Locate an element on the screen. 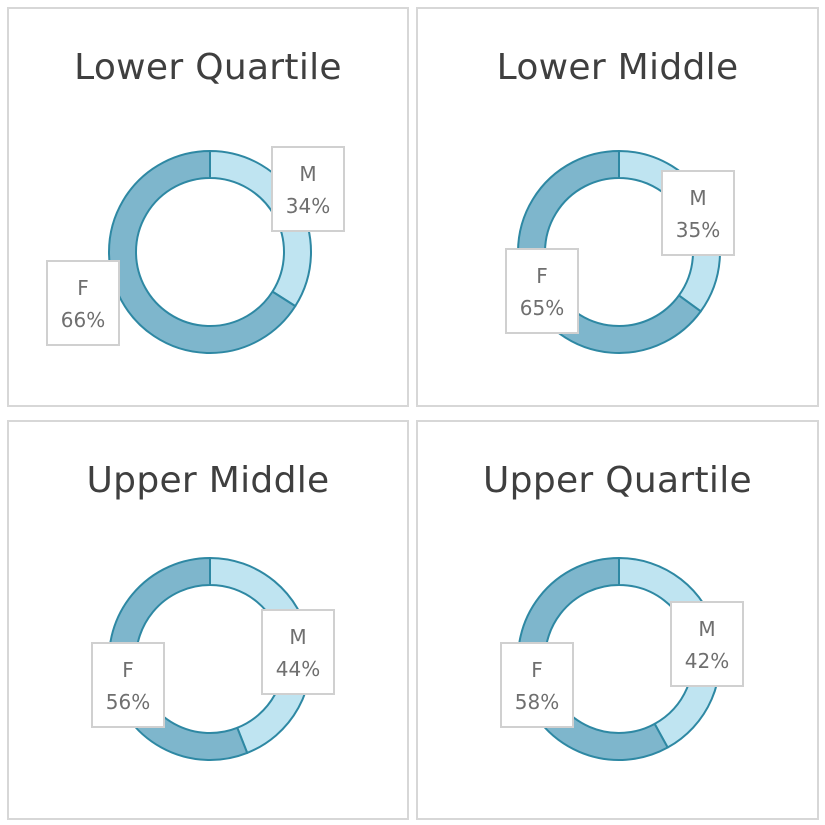 The height and width of the screenshot is (825, 825). data-label-m: M 35% is located at coordinates (698, 213).